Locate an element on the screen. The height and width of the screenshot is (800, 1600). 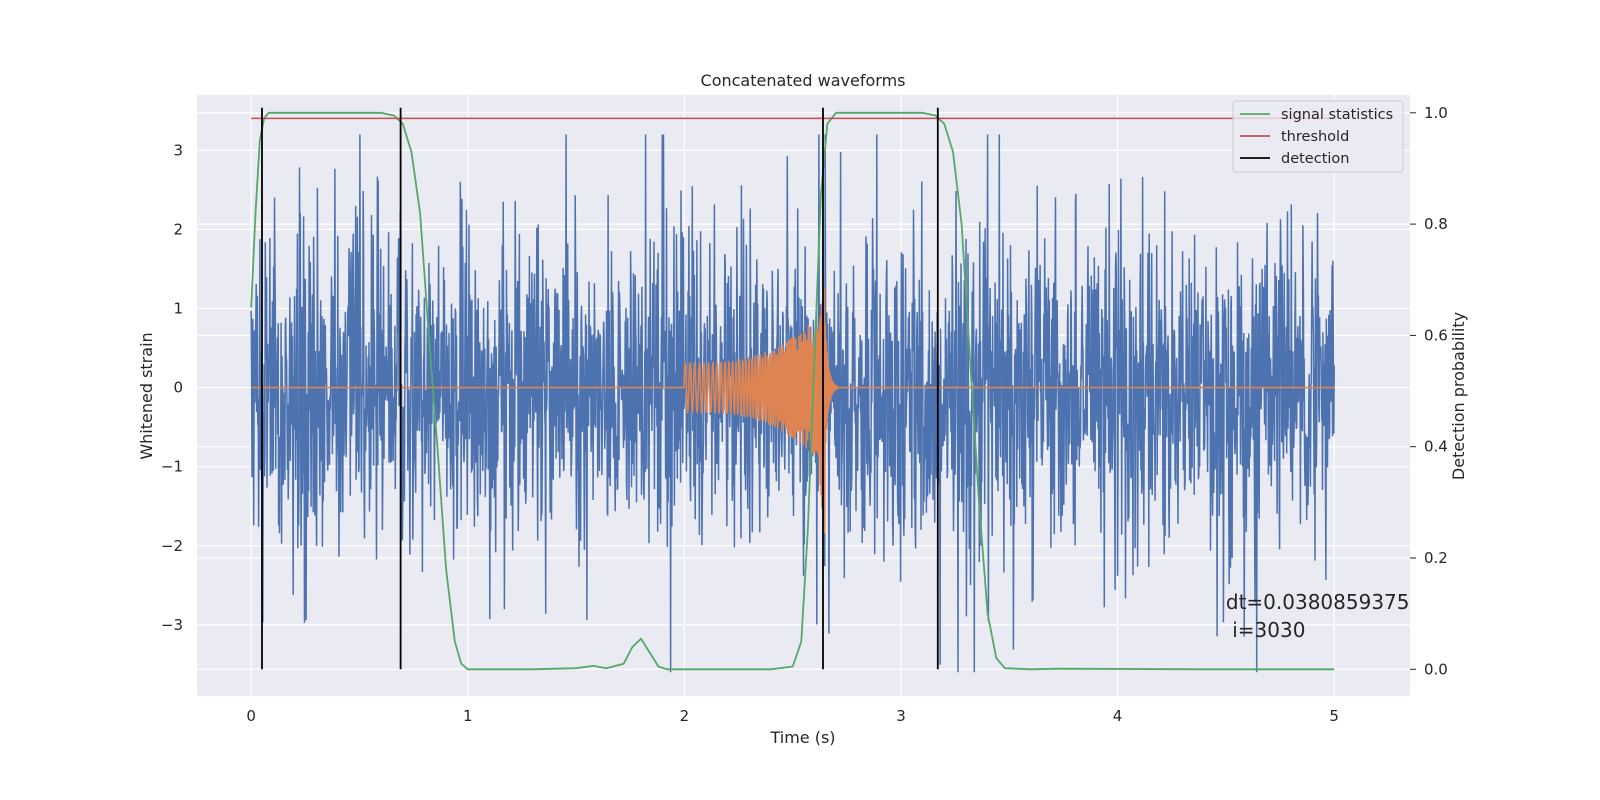
legend: signal statistics threshold detection is located at coordinates (1318, 136).